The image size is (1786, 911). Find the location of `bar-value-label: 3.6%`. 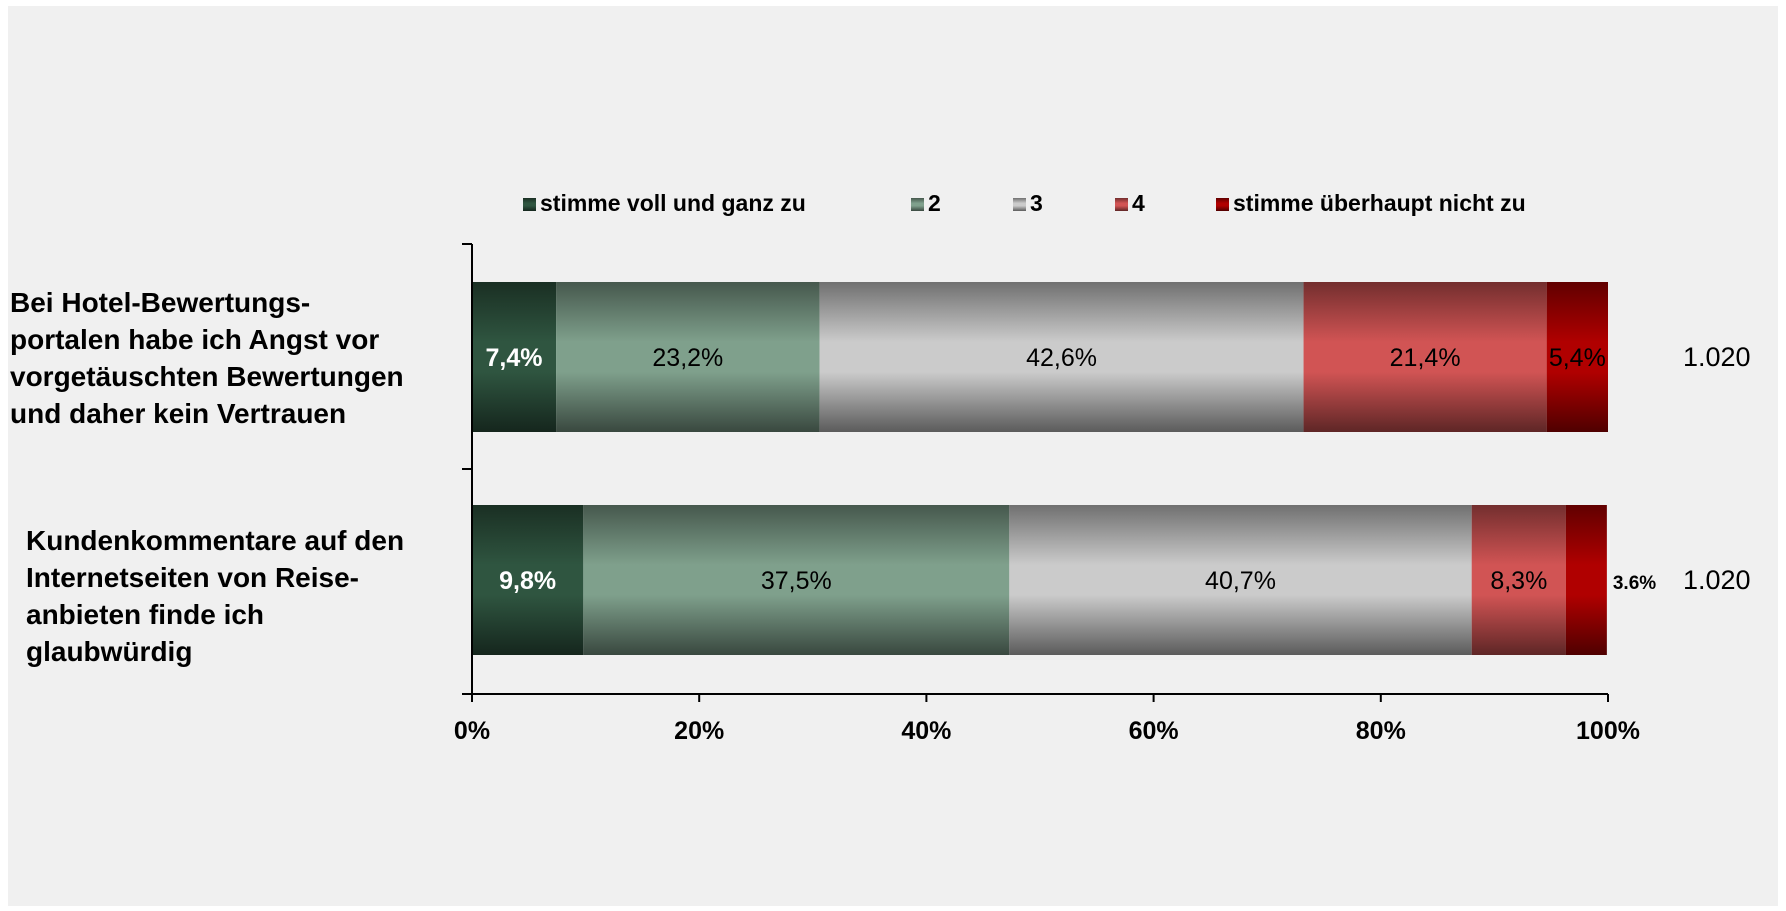

bar-value-label: 3.6% is located at coordinates (1634, 583).